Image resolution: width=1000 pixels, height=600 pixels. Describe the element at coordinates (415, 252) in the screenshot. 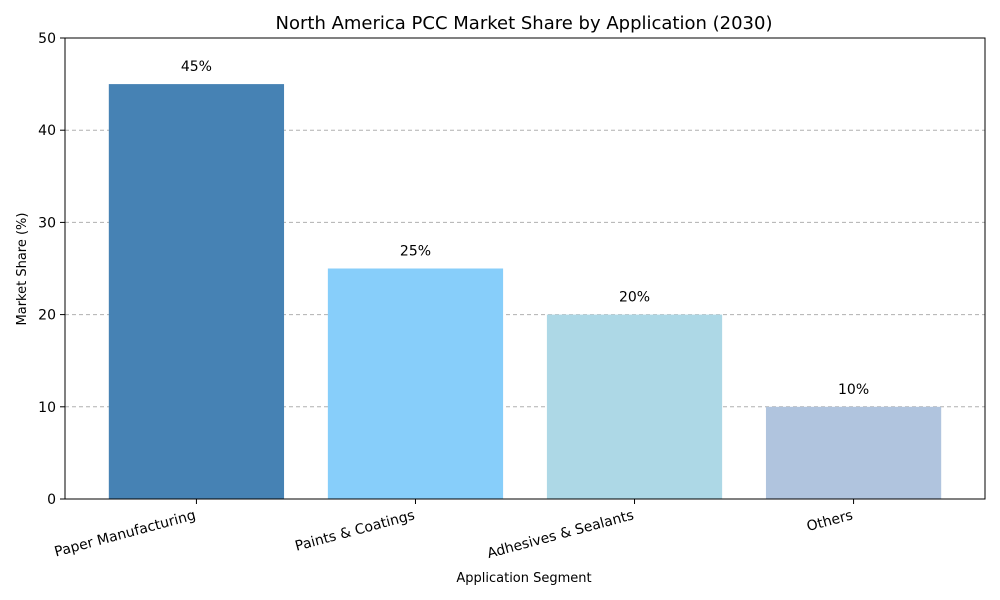

I see `data-label: 25%` at that location.